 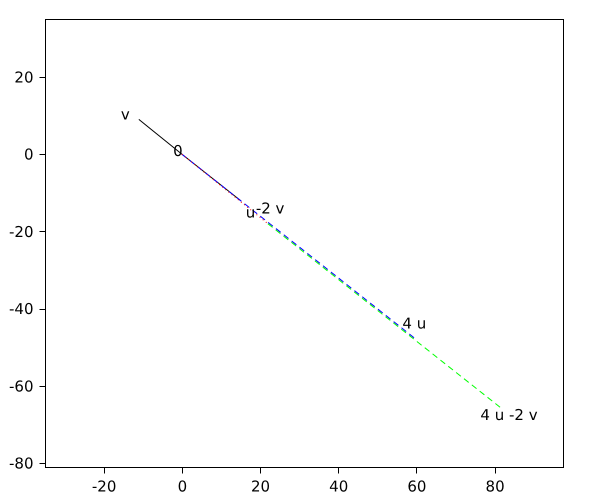 What do you see at coordinates (21, 463) in the screenshot?
I see `y-tick-label: -80` at bounding box center [21, 463].